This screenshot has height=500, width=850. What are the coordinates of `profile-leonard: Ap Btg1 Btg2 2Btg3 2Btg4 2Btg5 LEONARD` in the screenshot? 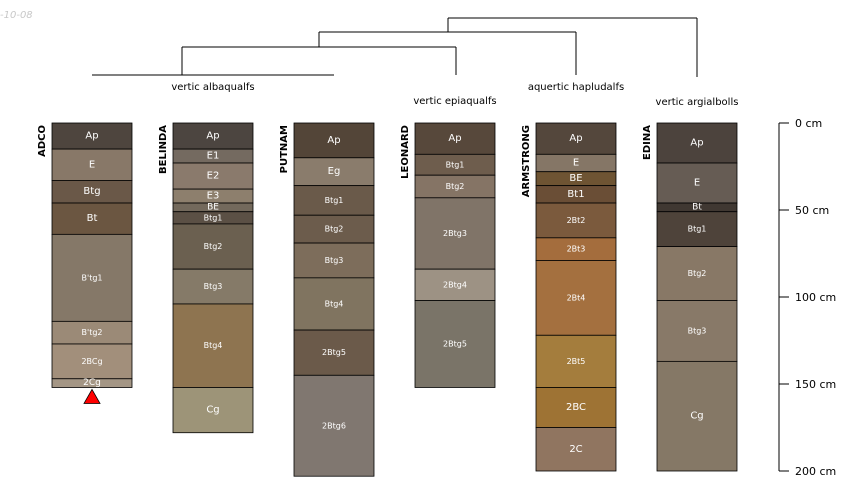 It's located at (448, 255).